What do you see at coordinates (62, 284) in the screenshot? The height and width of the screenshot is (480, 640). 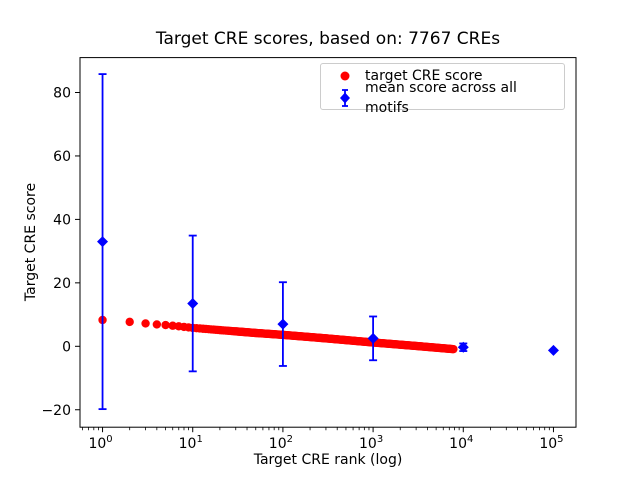 I see `y-tick-label: 20` at bounding box center [62, 284].